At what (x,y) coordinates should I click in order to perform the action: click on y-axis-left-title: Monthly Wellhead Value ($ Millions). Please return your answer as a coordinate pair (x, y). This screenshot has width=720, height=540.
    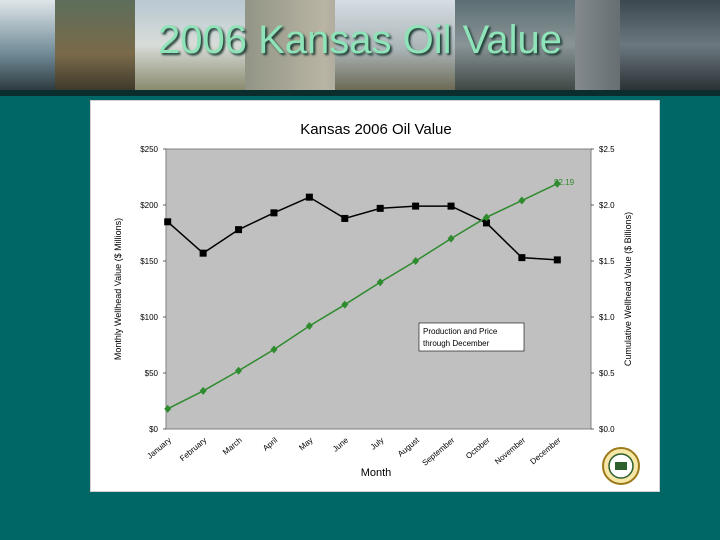
    Looking at the image, I should click on (118, 289).